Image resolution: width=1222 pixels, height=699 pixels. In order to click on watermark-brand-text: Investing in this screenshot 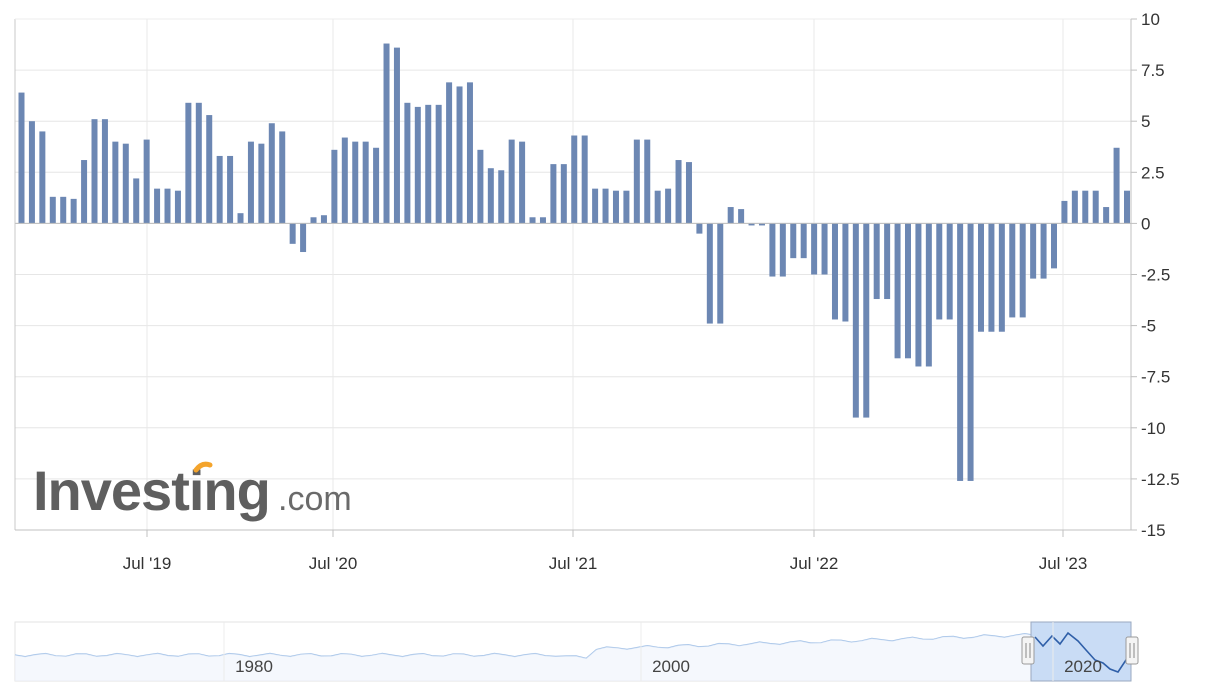, I will do `click(151, 490)`.